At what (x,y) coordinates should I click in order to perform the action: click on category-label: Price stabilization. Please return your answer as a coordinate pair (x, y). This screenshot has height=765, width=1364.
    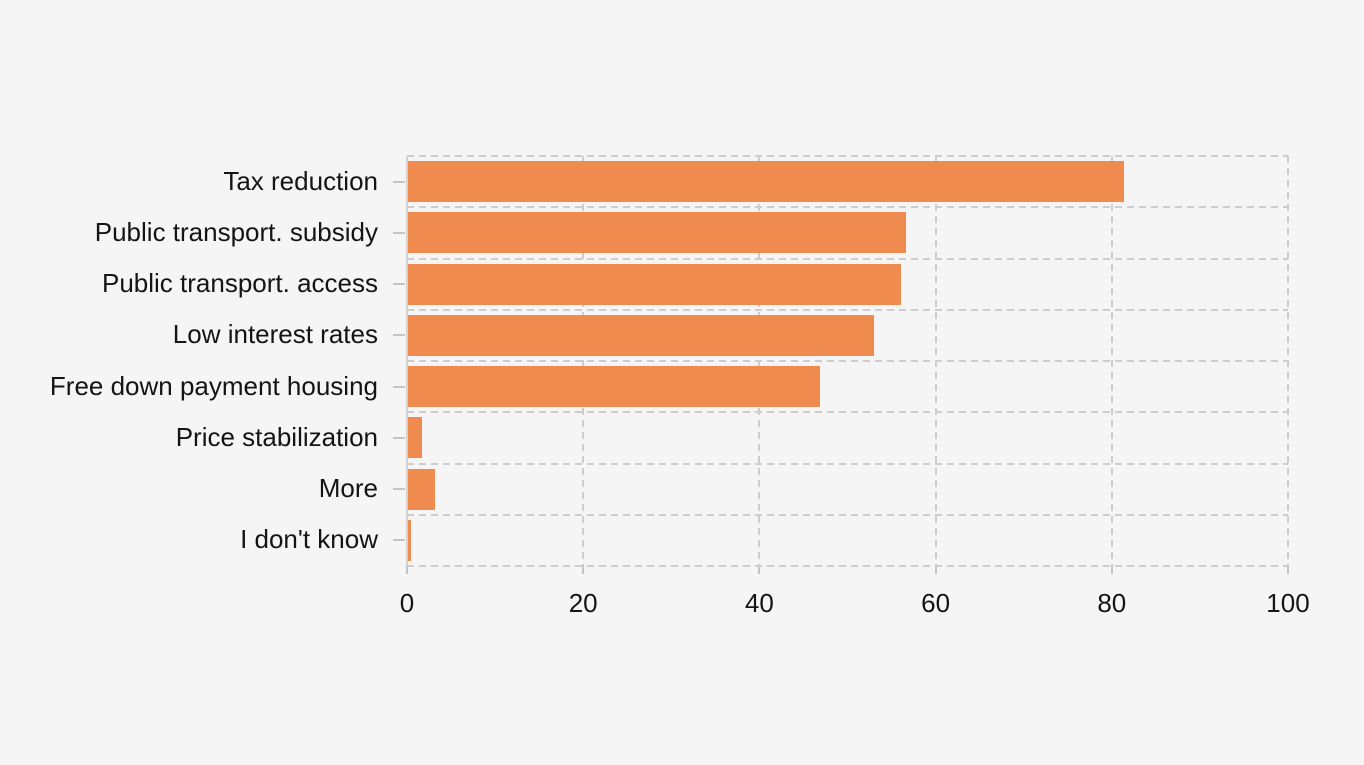
    Looking at the image, I should click on (276, 436).